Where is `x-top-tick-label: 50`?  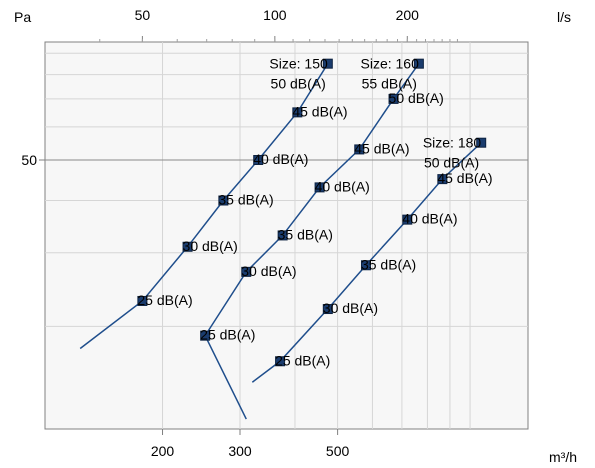
x-top-tick-label: 50 is located at coordinates (143, 15).